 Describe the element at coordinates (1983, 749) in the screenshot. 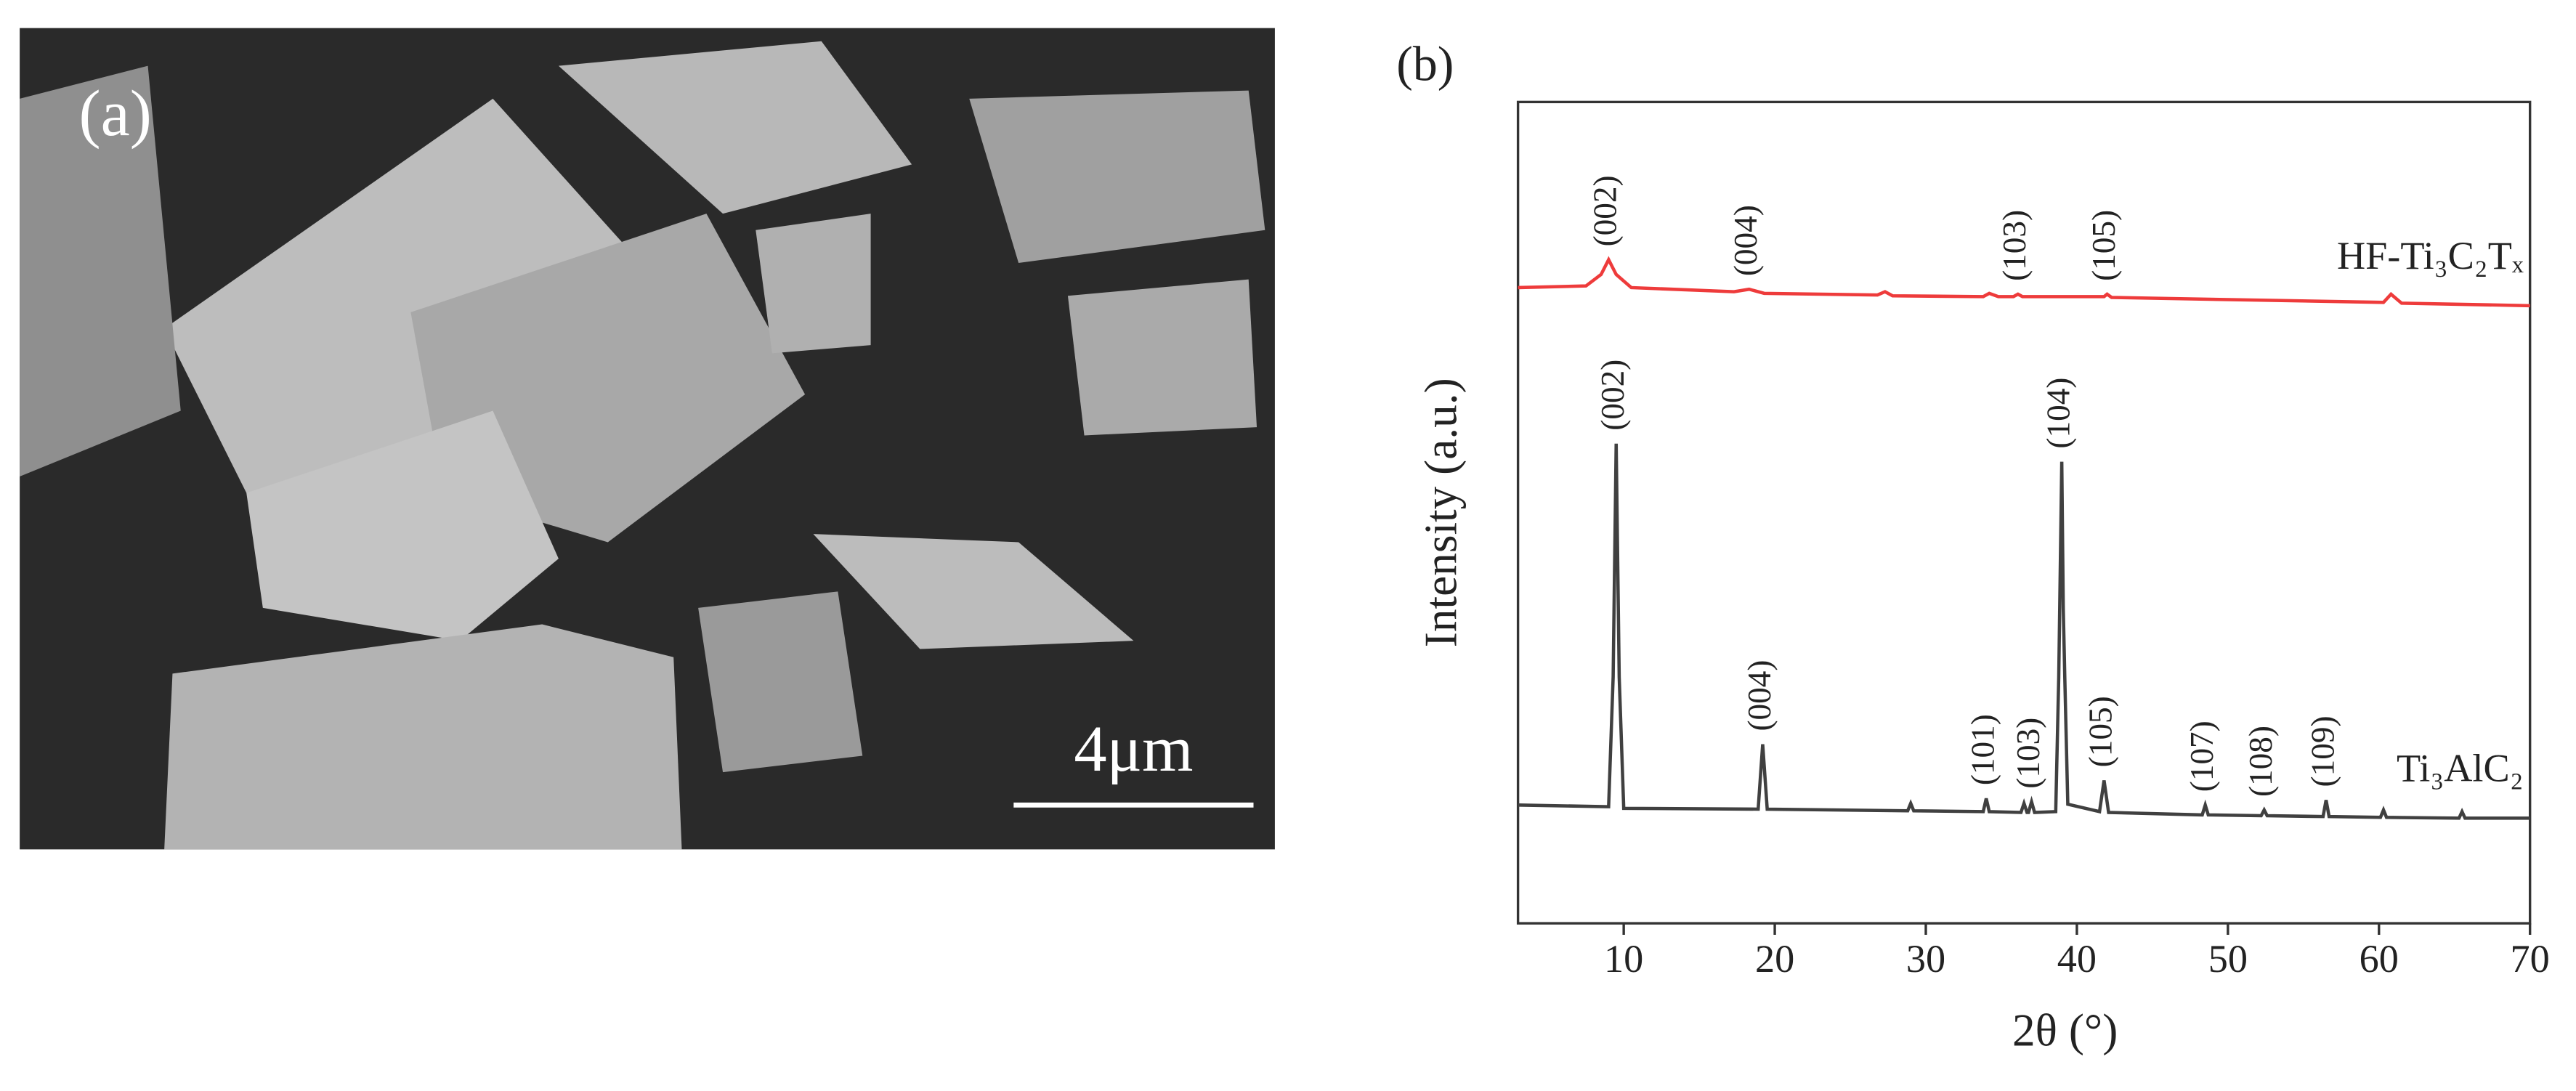

I see `peak-label: (101)` at that location.